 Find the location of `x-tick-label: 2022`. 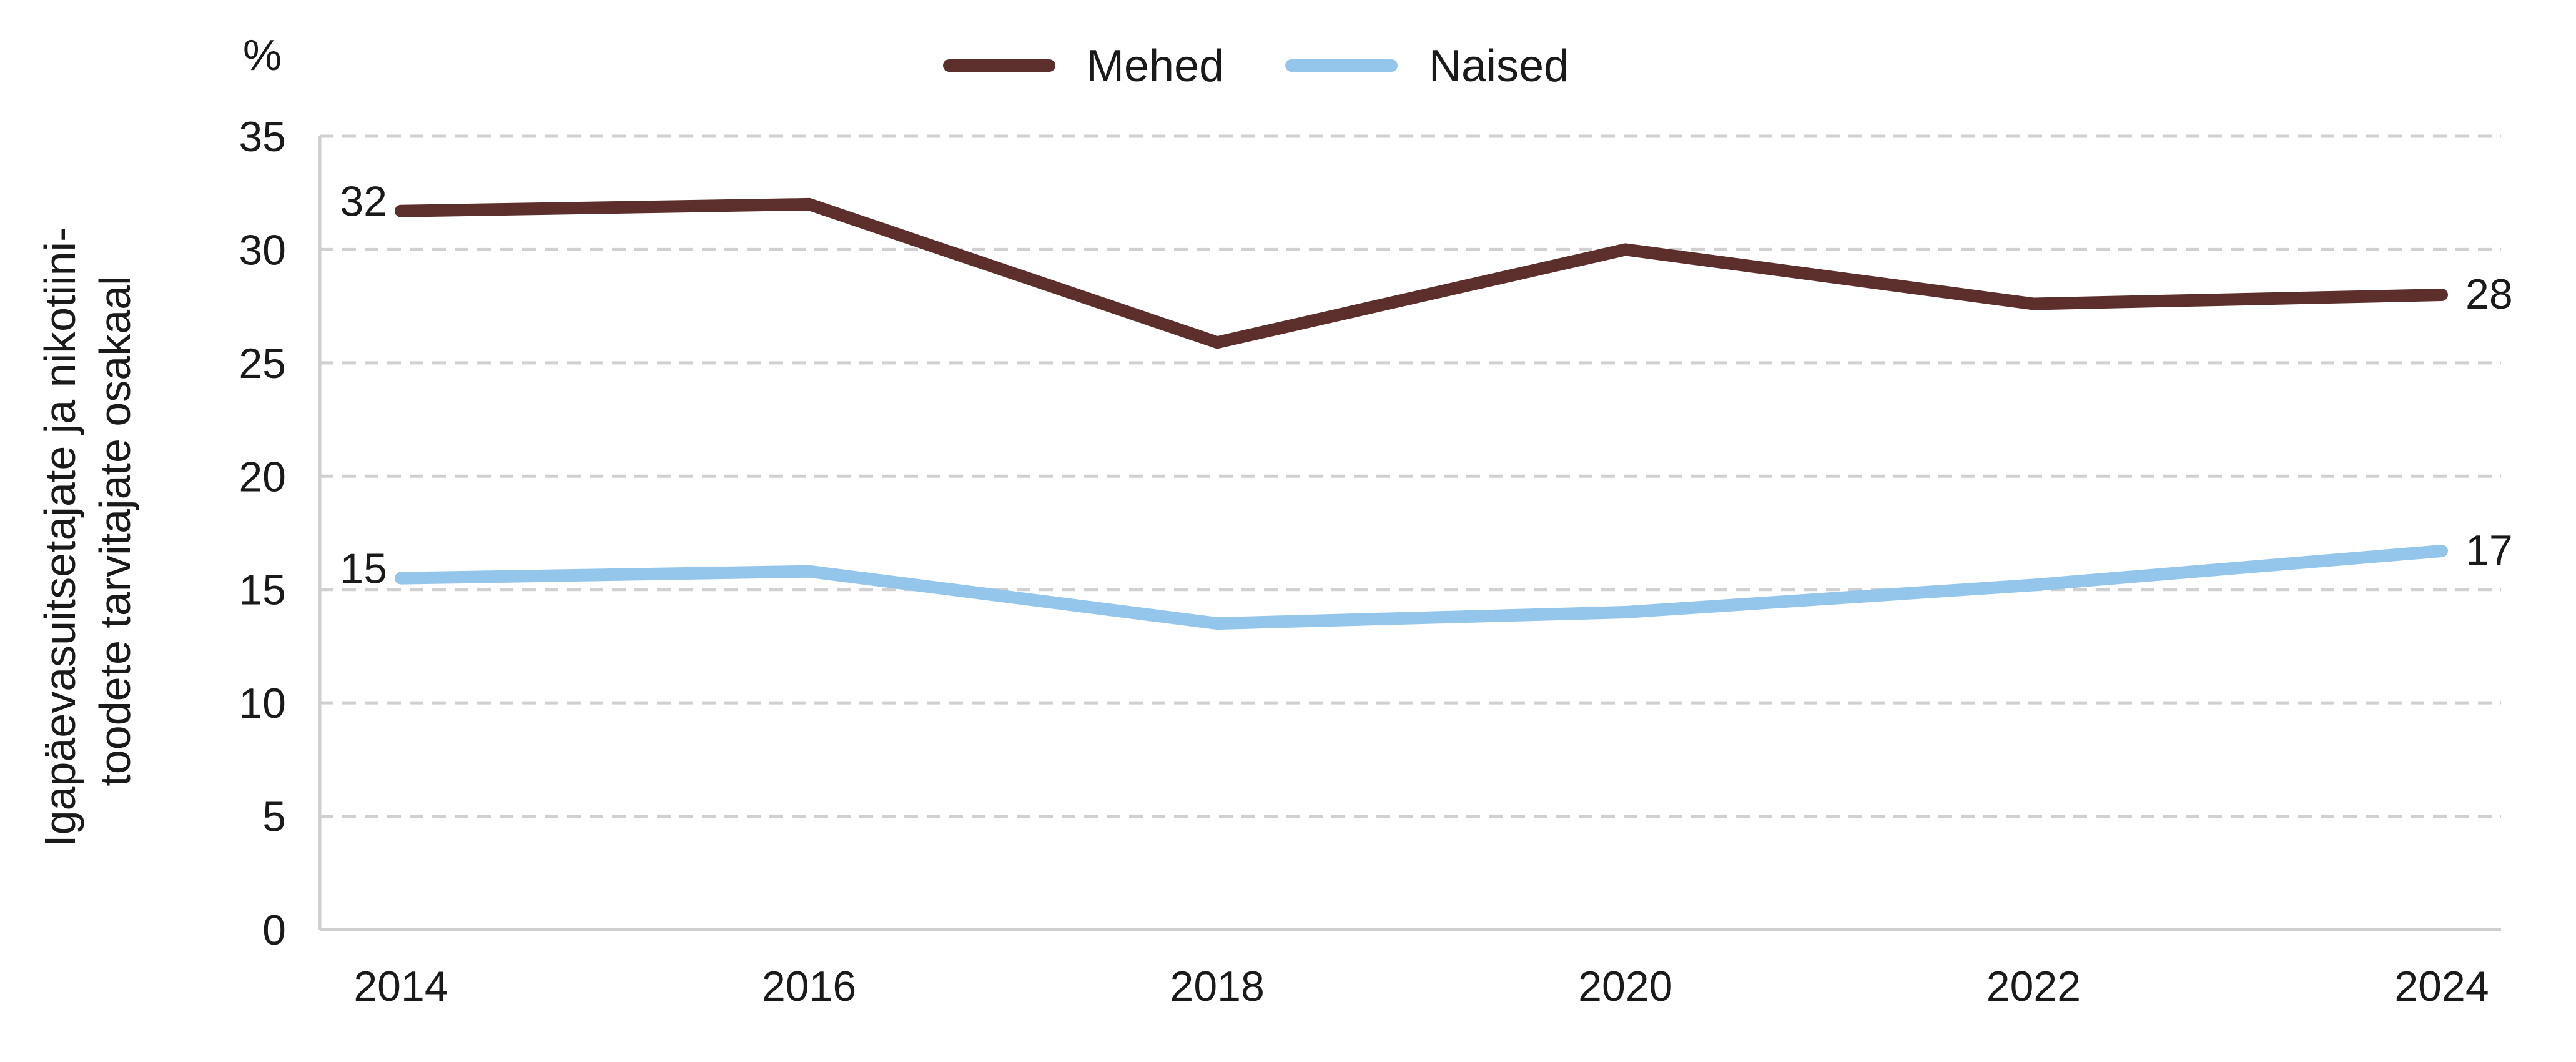

x-tick-label: 2022 is located at coordinates (2034, 986).